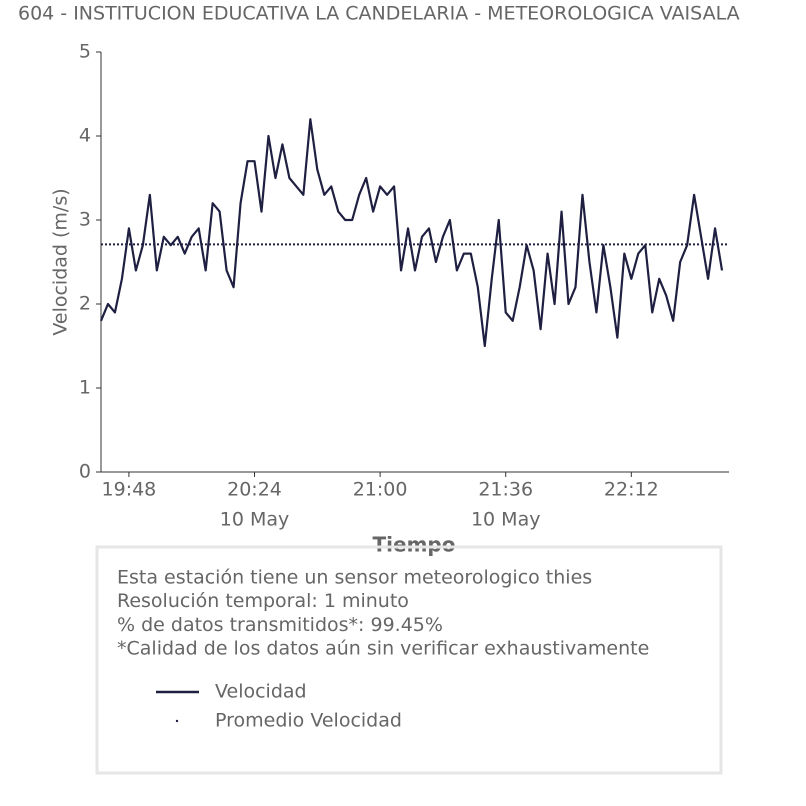 This screenshot has width=806, height=806. I want to click on x-axis-label: Tiempo, so click(414, 545).